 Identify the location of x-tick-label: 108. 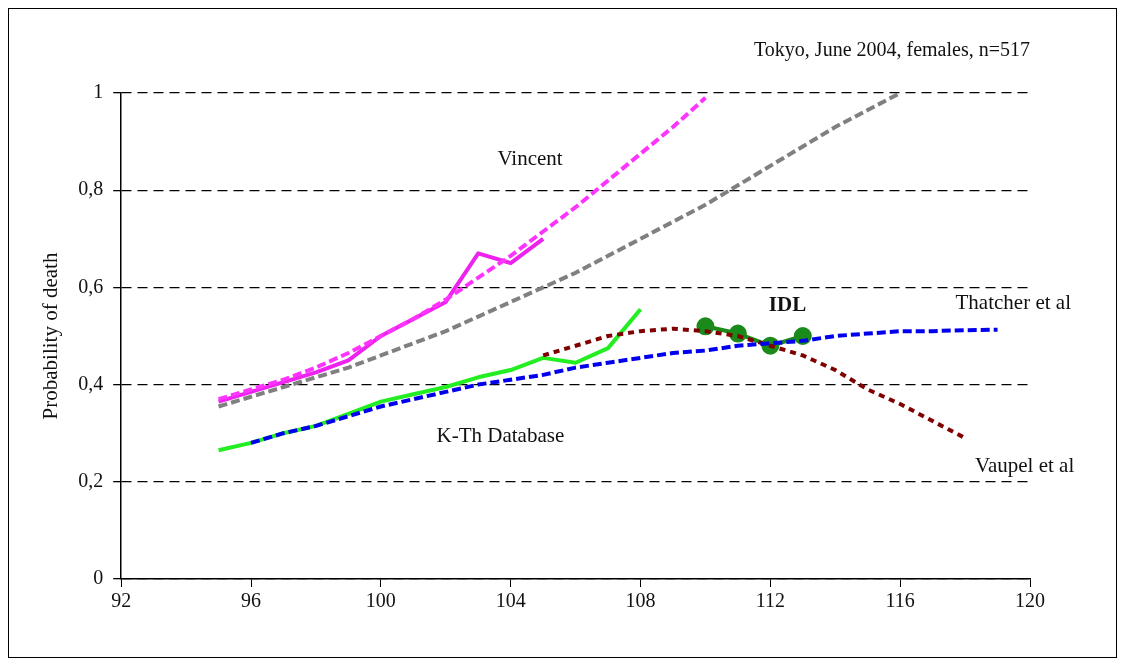
(640, 600).